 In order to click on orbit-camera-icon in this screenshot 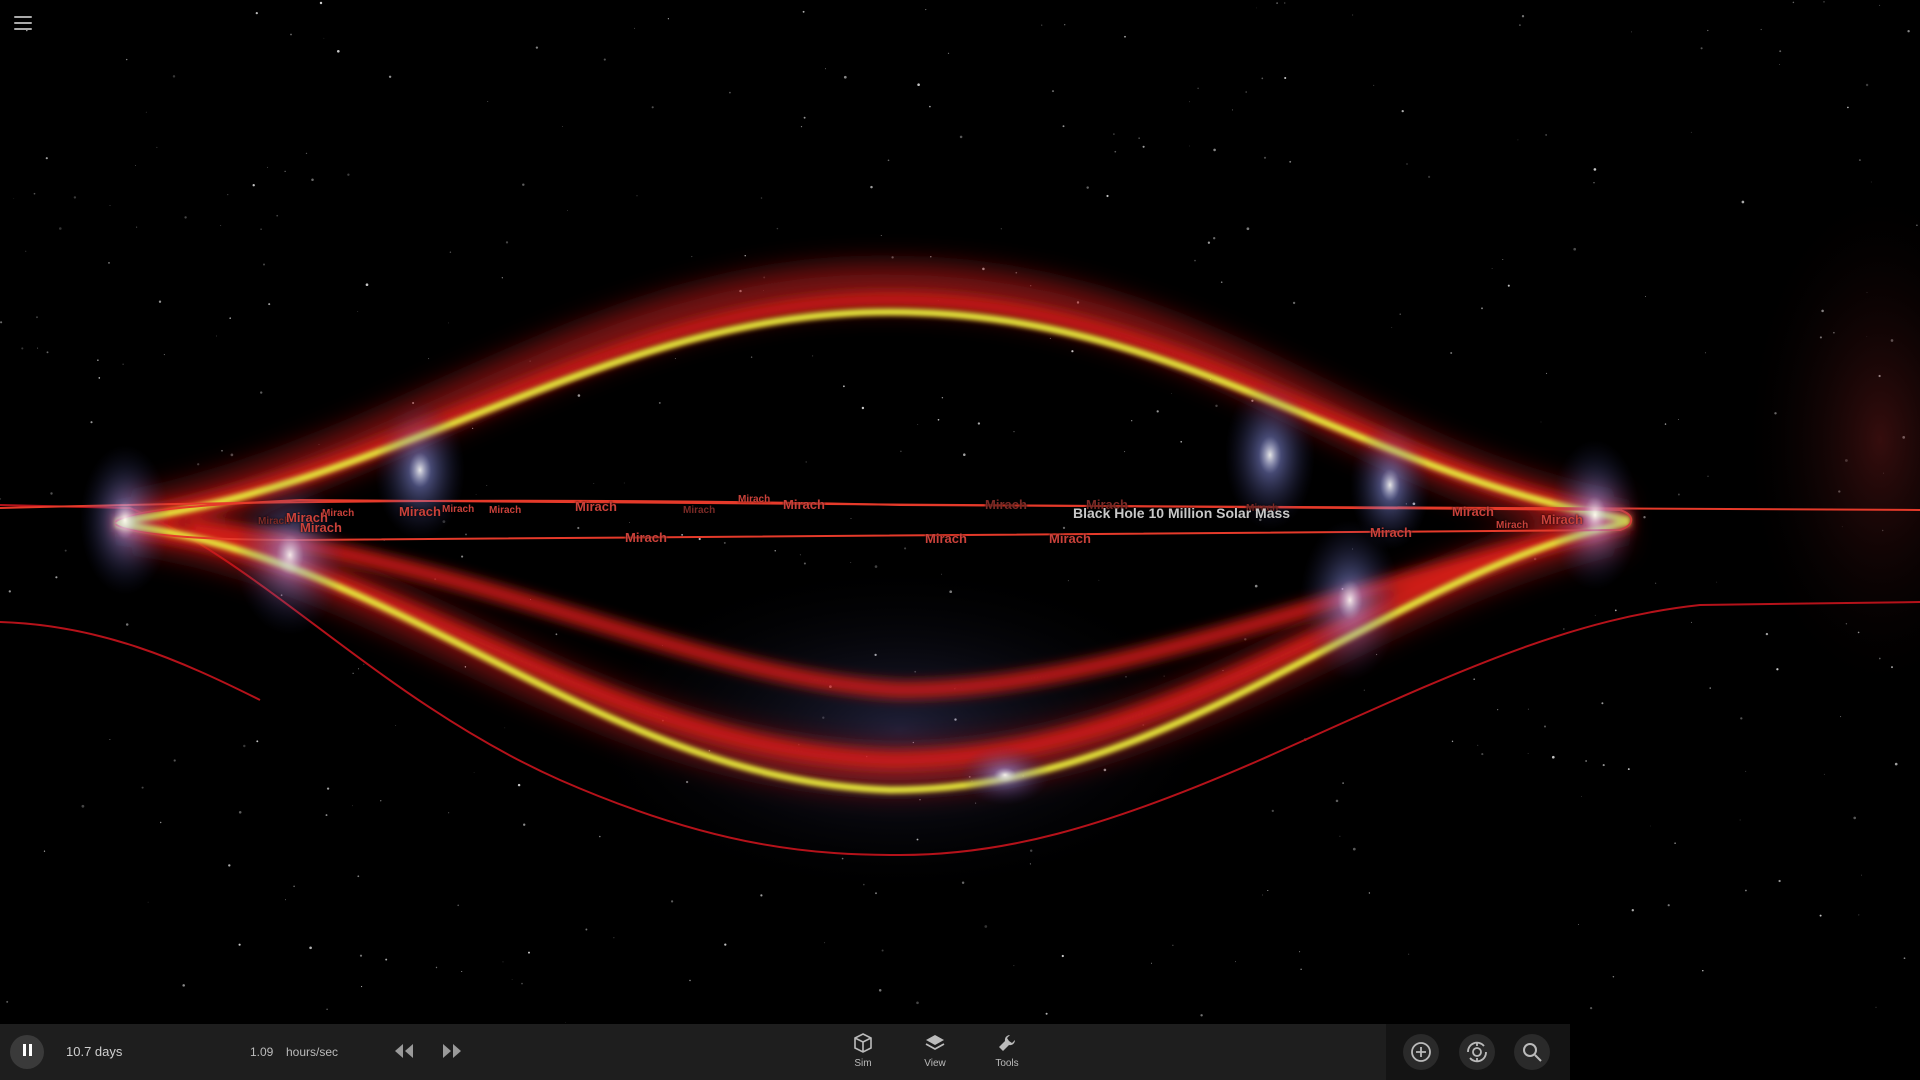, I will do `click(1477, 1052)`.